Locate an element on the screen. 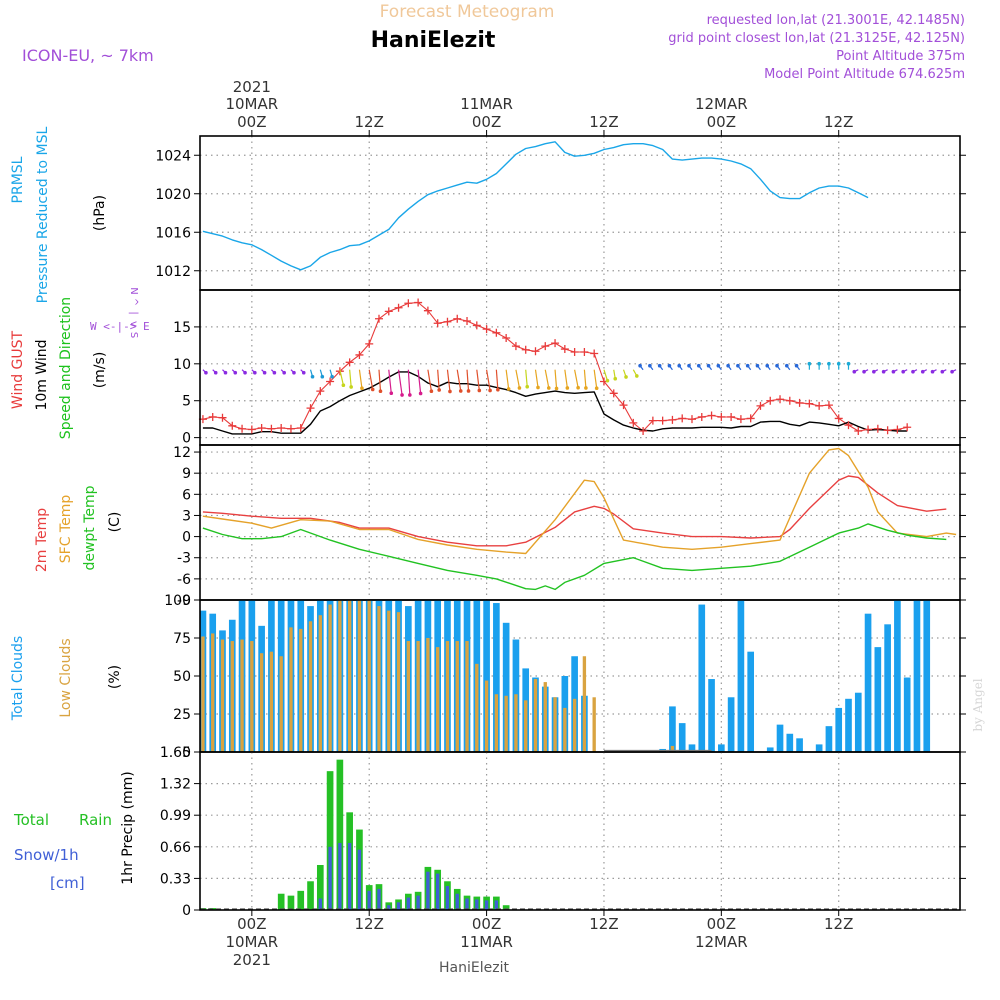  temperature-ytick-label: 3 is located at coordinates (186, 516).